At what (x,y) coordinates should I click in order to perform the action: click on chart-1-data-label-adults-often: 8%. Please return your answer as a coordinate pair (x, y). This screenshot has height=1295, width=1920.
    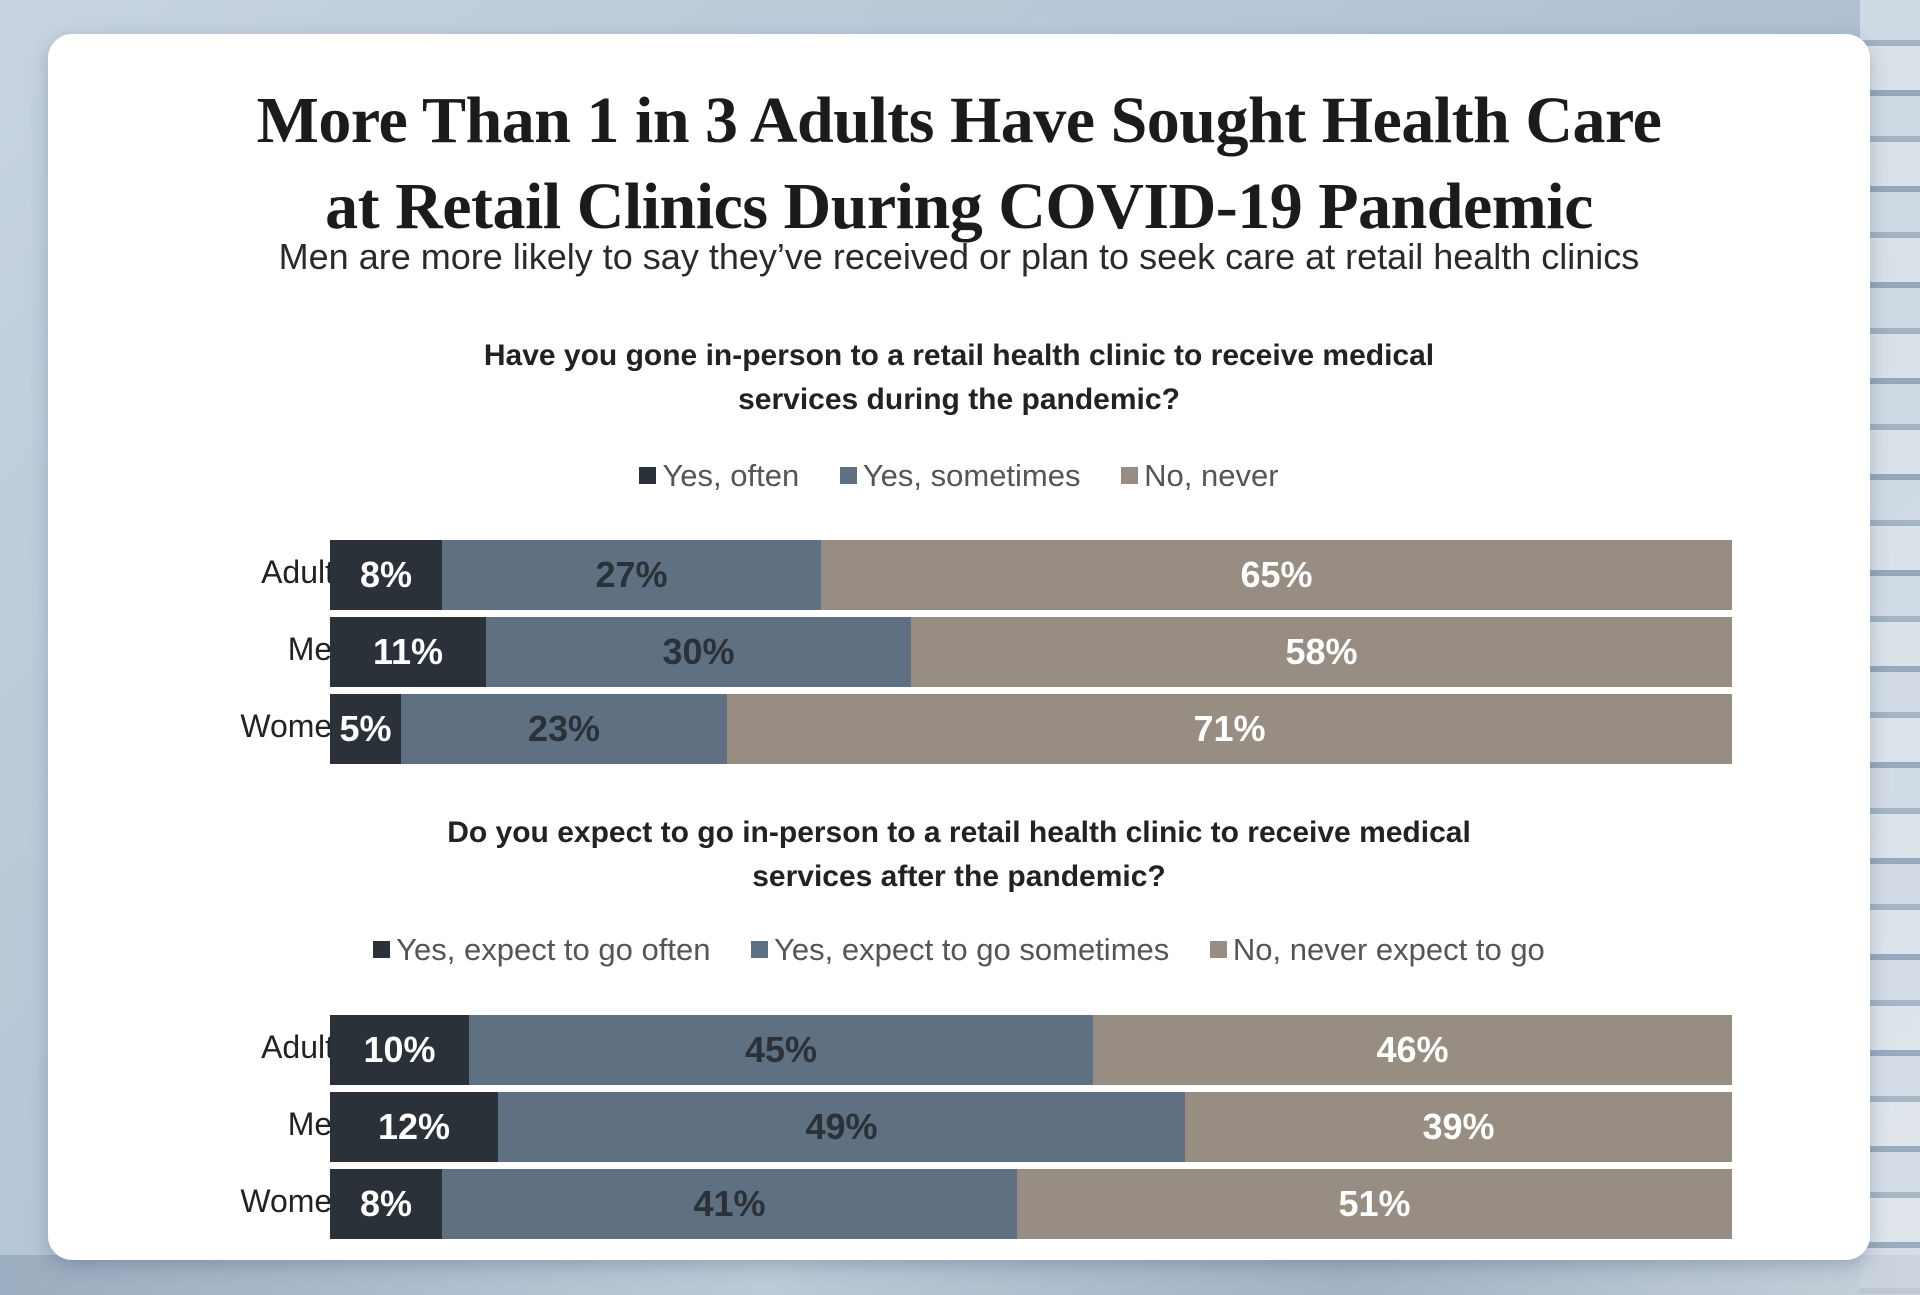
    Looking at the image, I should click on (386, 574).